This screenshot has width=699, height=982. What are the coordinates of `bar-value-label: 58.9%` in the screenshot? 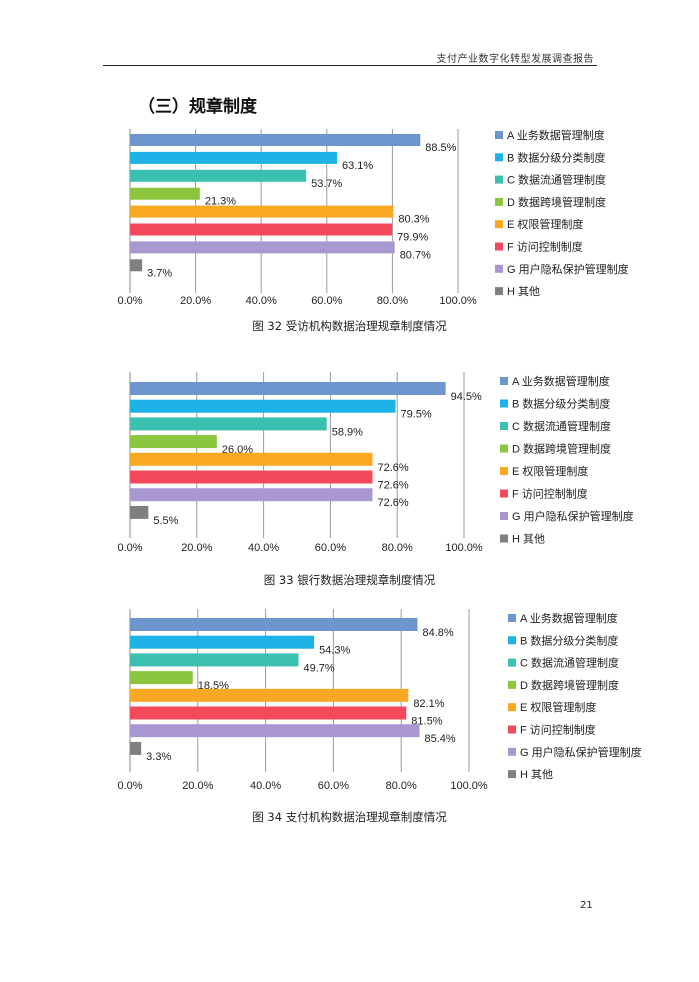 It's located at (347, 432).